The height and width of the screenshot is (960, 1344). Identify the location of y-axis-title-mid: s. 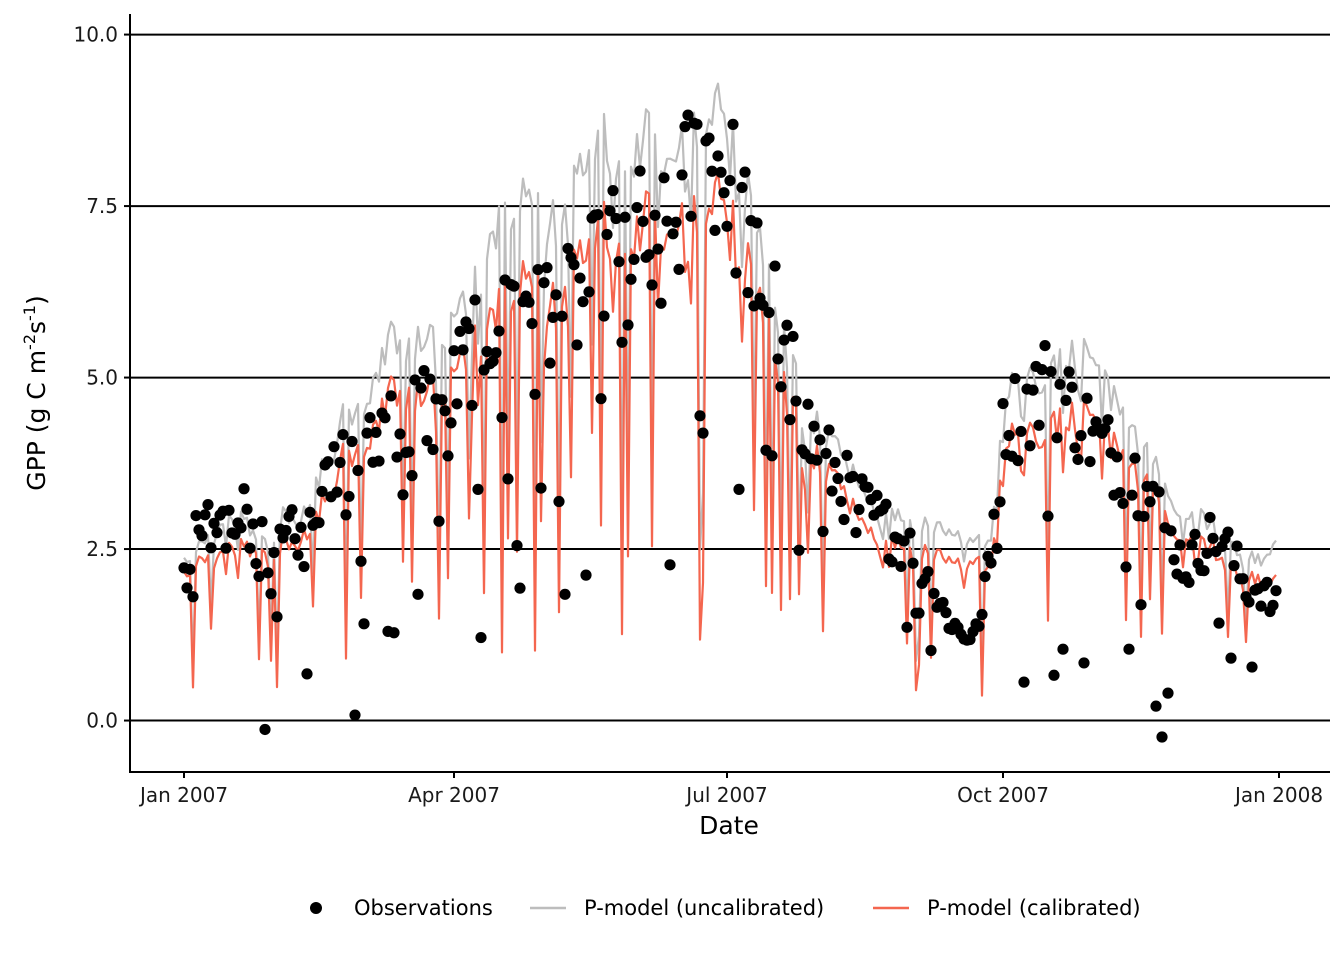
(36, 327).